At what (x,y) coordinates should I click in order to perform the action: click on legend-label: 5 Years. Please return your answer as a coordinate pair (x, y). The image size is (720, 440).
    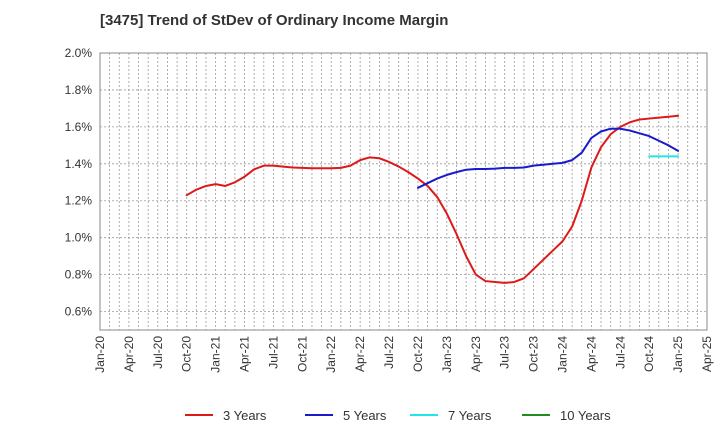
    Looking at the image, I should click on (365, 415).